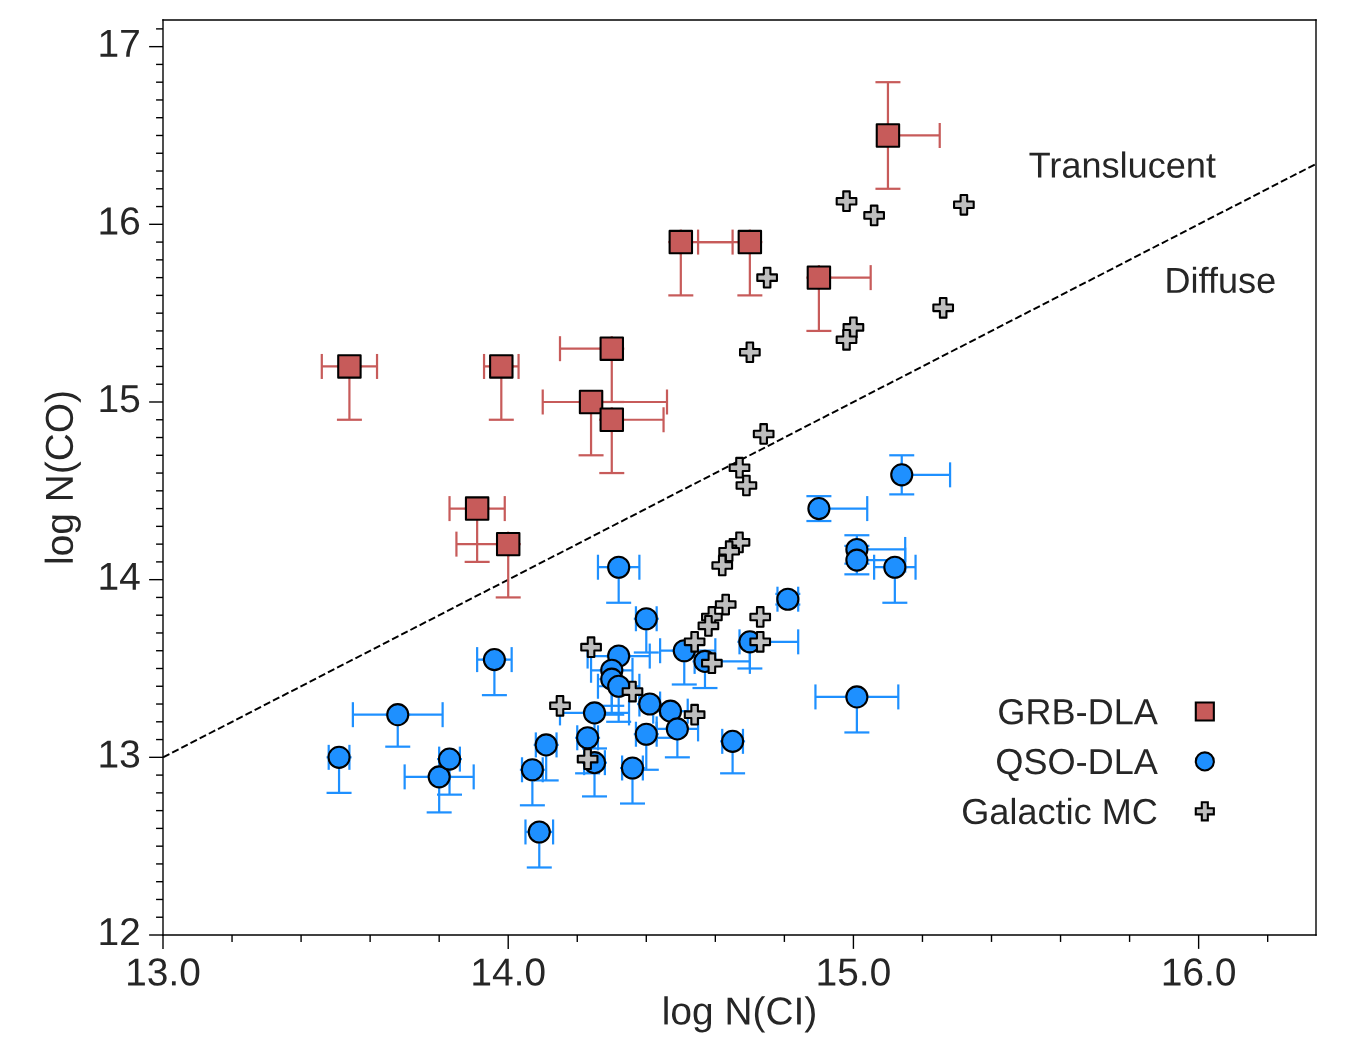  What do you see at coordinates (120, 576) in the screenshot?
I see `y-tick-label: 14` at bounding box center [120, 576].